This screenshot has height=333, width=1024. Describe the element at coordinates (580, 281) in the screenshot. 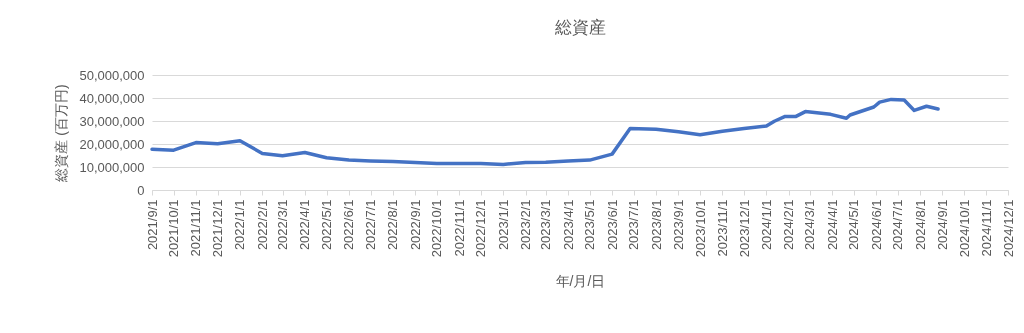

I see `x-axis-title: 年/月/日` at that location.